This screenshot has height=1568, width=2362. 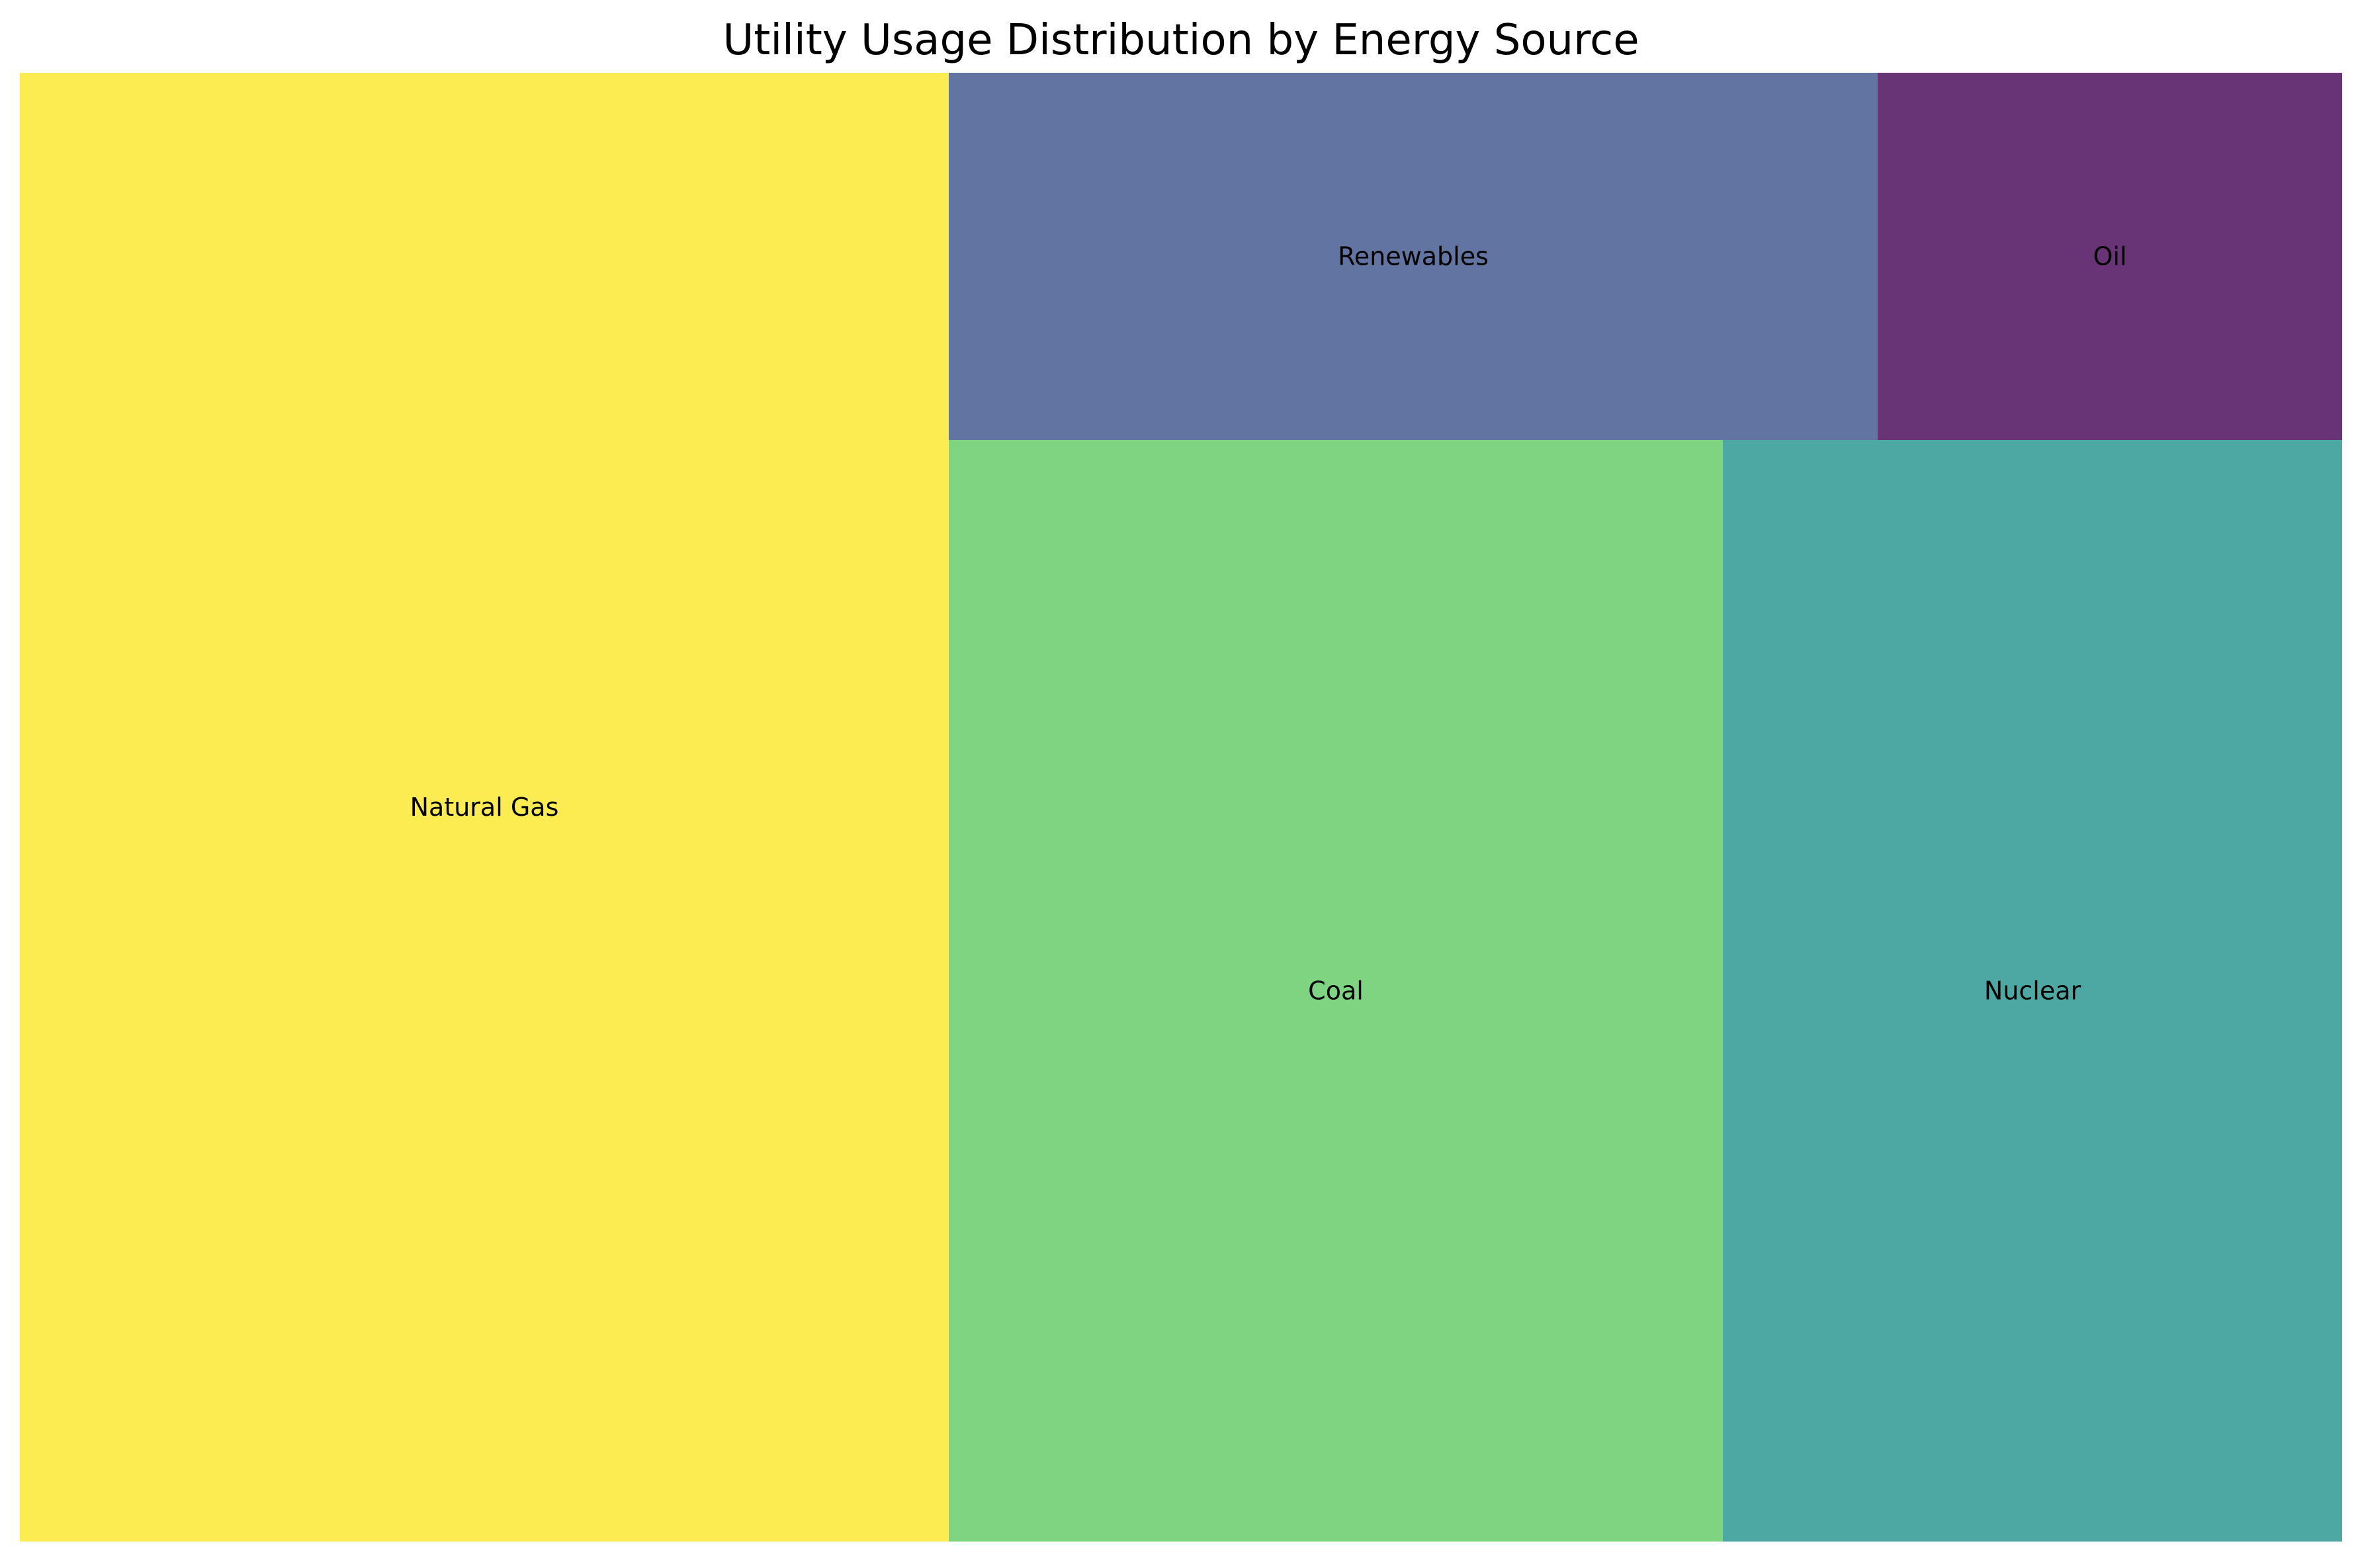 I want to click on tile-renewables, so click(x=1413, y=257).